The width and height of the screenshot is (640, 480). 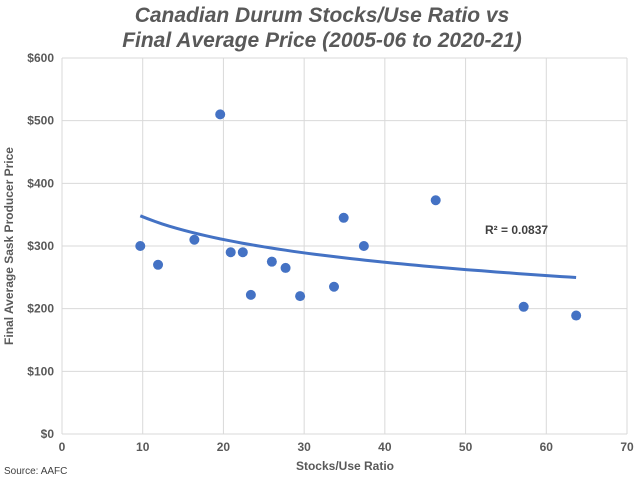 I want to click on x-tick-label: 0, so click(x=62, y=447).